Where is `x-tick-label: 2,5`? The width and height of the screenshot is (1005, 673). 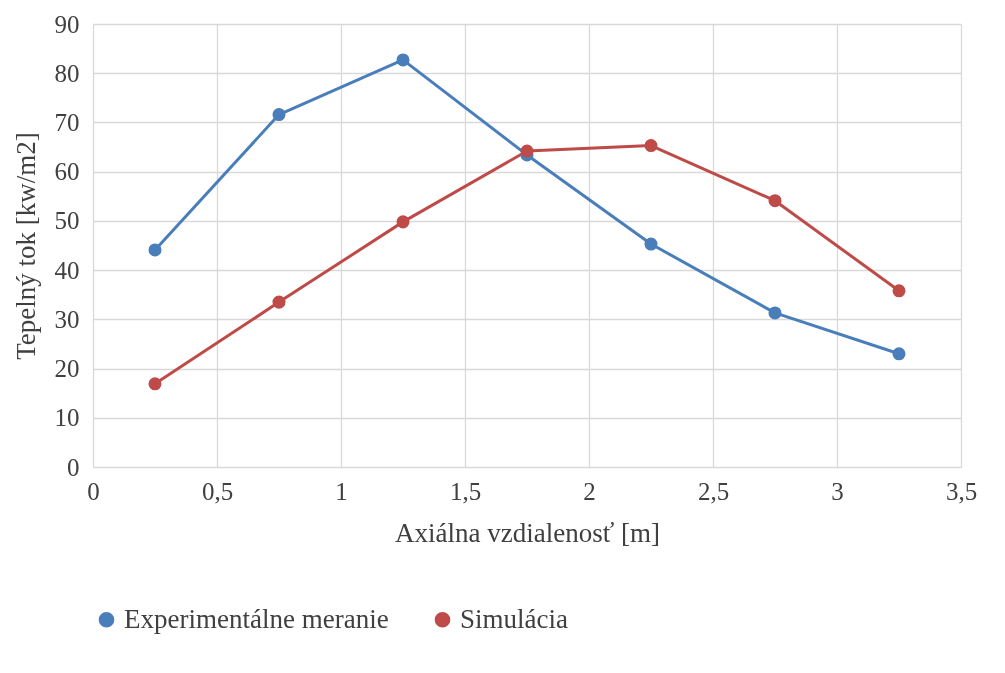 x-tick-label: 2,5 is located at coordinates (713, 491).